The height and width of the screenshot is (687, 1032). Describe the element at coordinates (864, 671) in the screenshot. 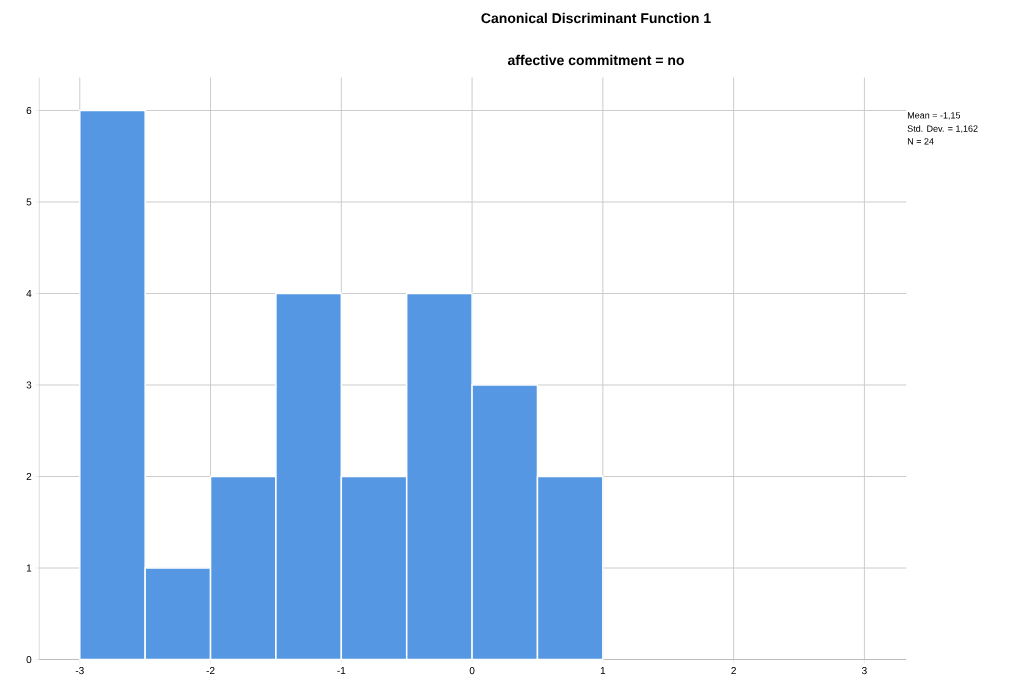

I see `x-tick-label: 3` at that location.